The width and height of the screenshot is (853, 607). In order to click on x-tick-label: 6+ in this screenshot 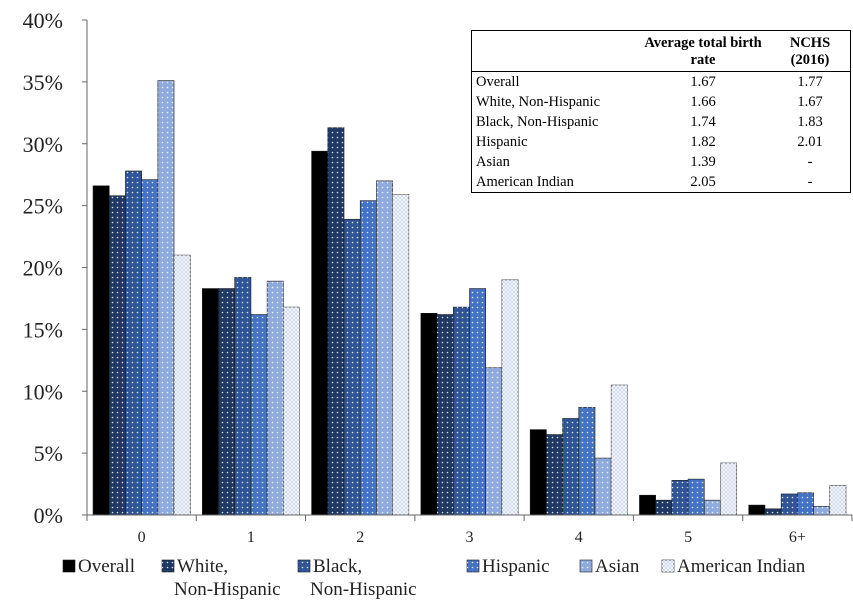, I will do `click(797, 537)`.